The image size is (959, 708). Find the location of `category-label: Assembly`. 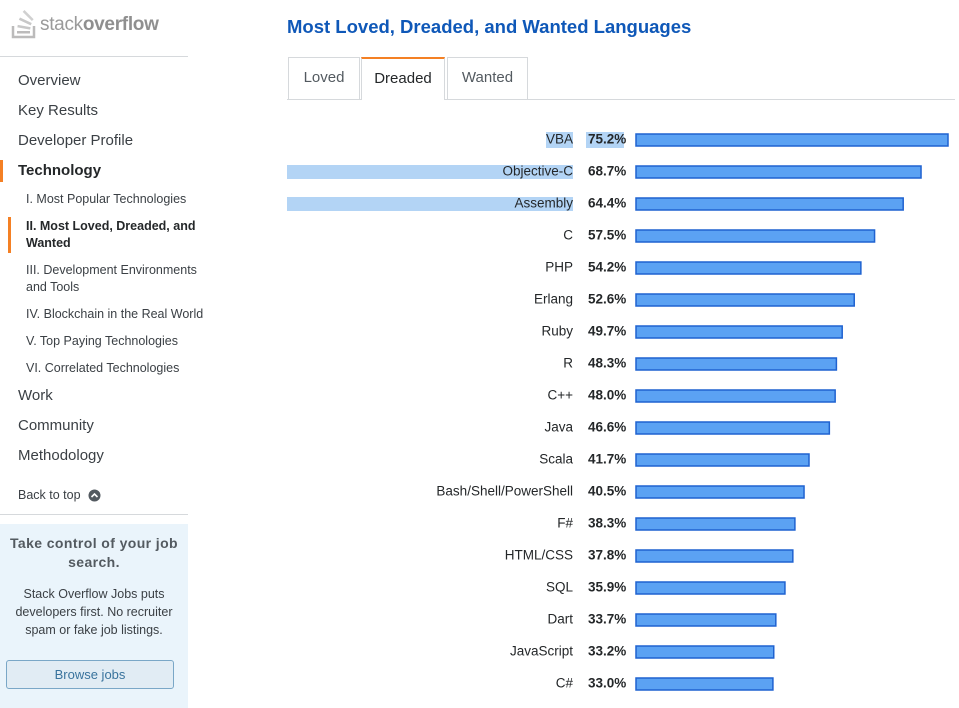

category-label: Assembly is located at coordinates (543, 203).